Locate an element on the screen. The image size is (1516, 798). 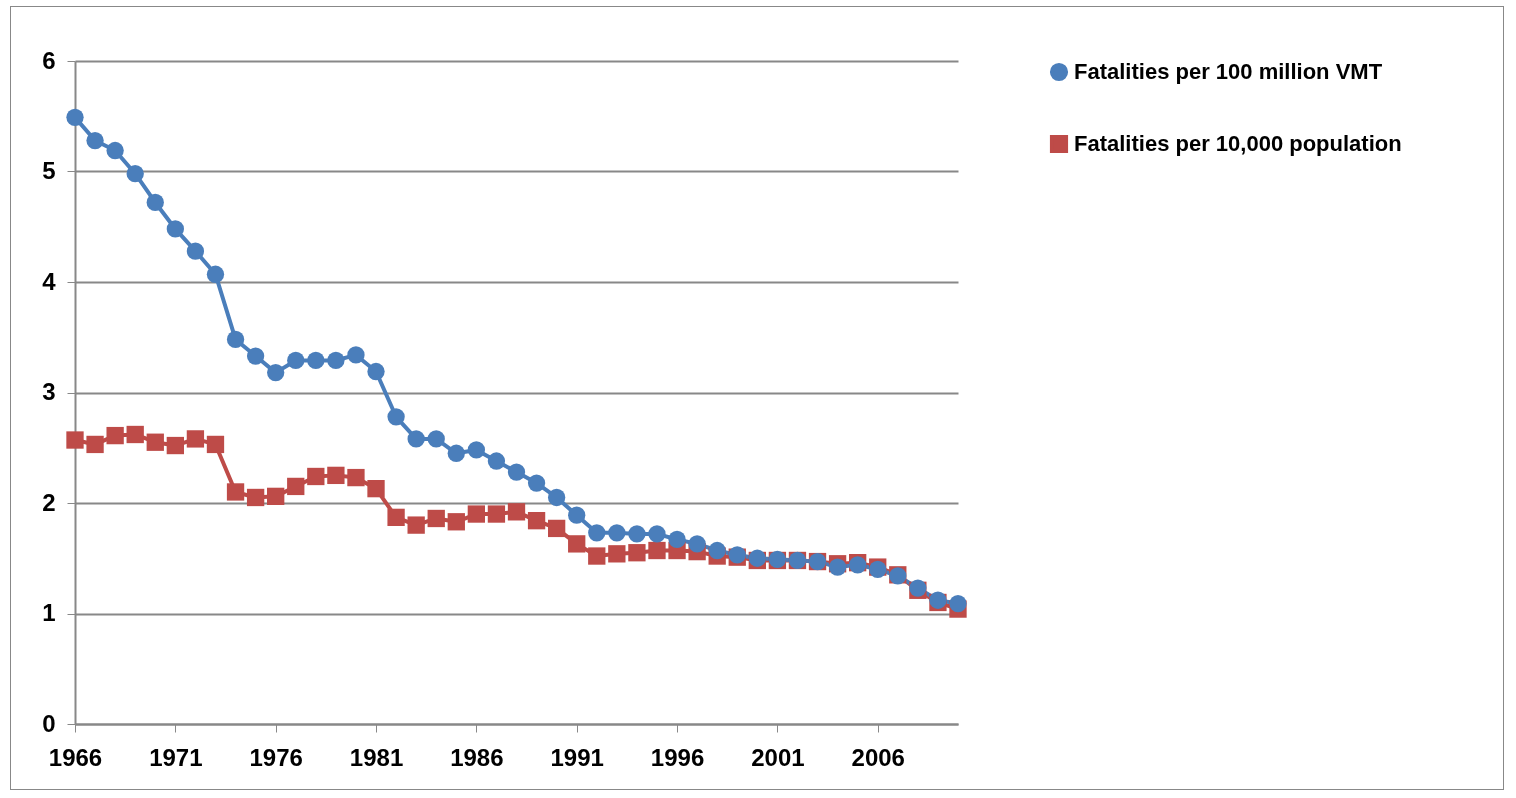
x-tick-label: 2001 is located at coordinates (778, 757).